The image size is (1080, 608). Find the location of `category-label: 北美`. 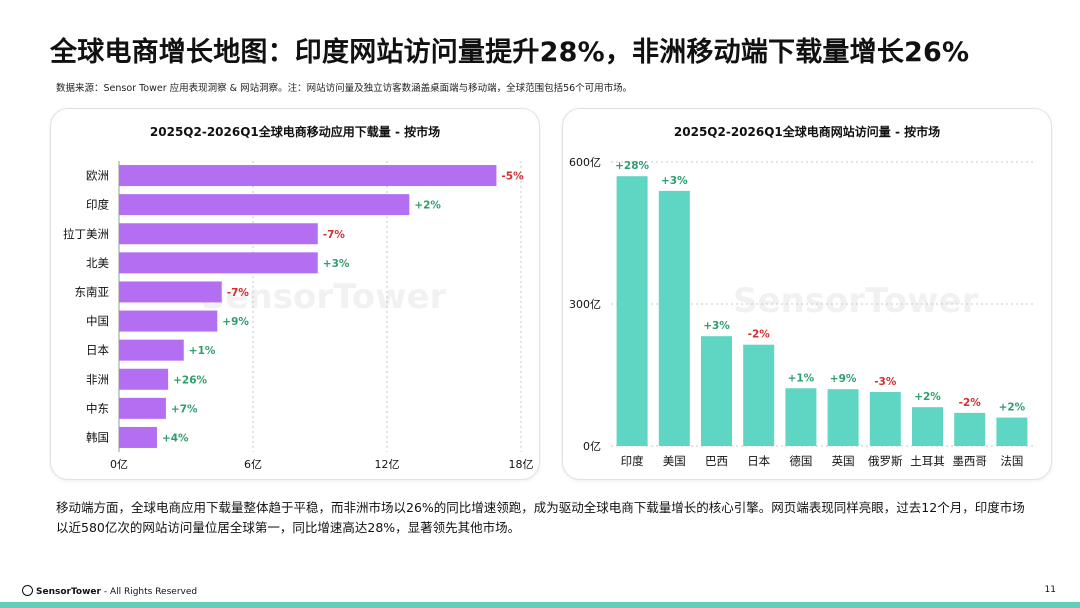

category-label: 北美 is located at coordinates (97, 263).